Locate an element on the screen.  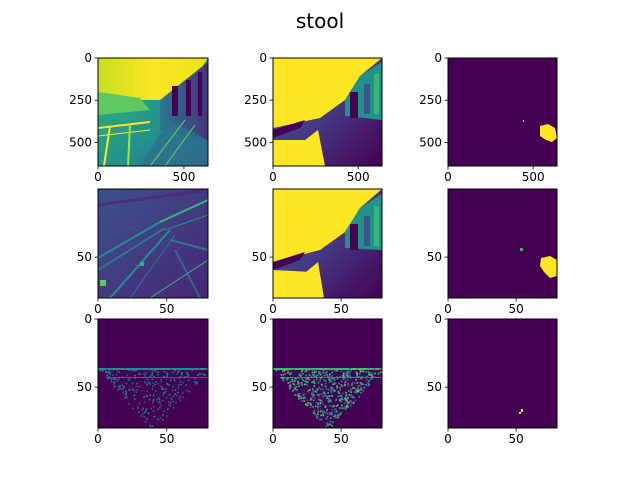
scatter-pixels is located at coordinates (328, 398).